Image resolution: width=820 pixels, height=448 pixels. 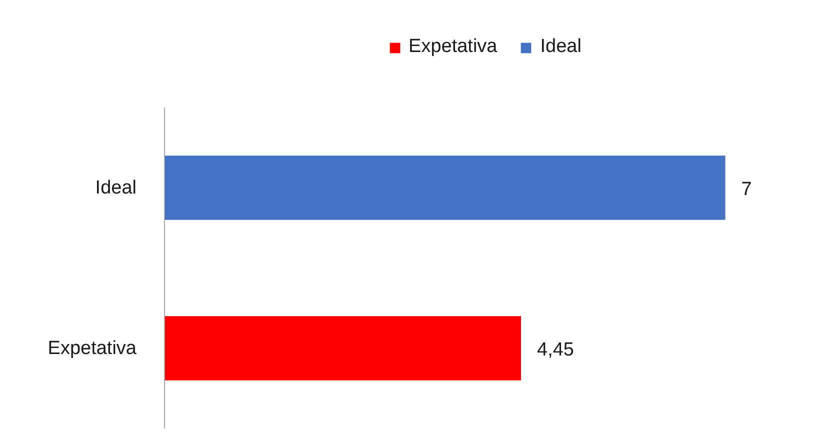 I want to click on legend-label: Ideal, so click(x=561, y=47).